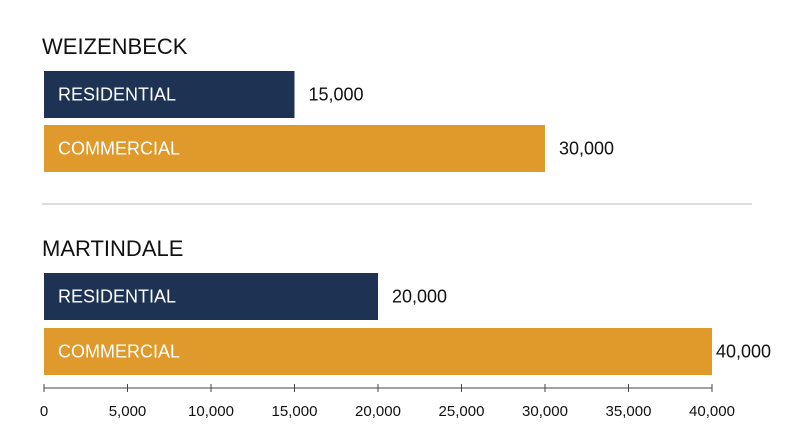 This screenshot has height=447, width=800. I want to click on x-tick-label: 15,000, so click(295, 411).